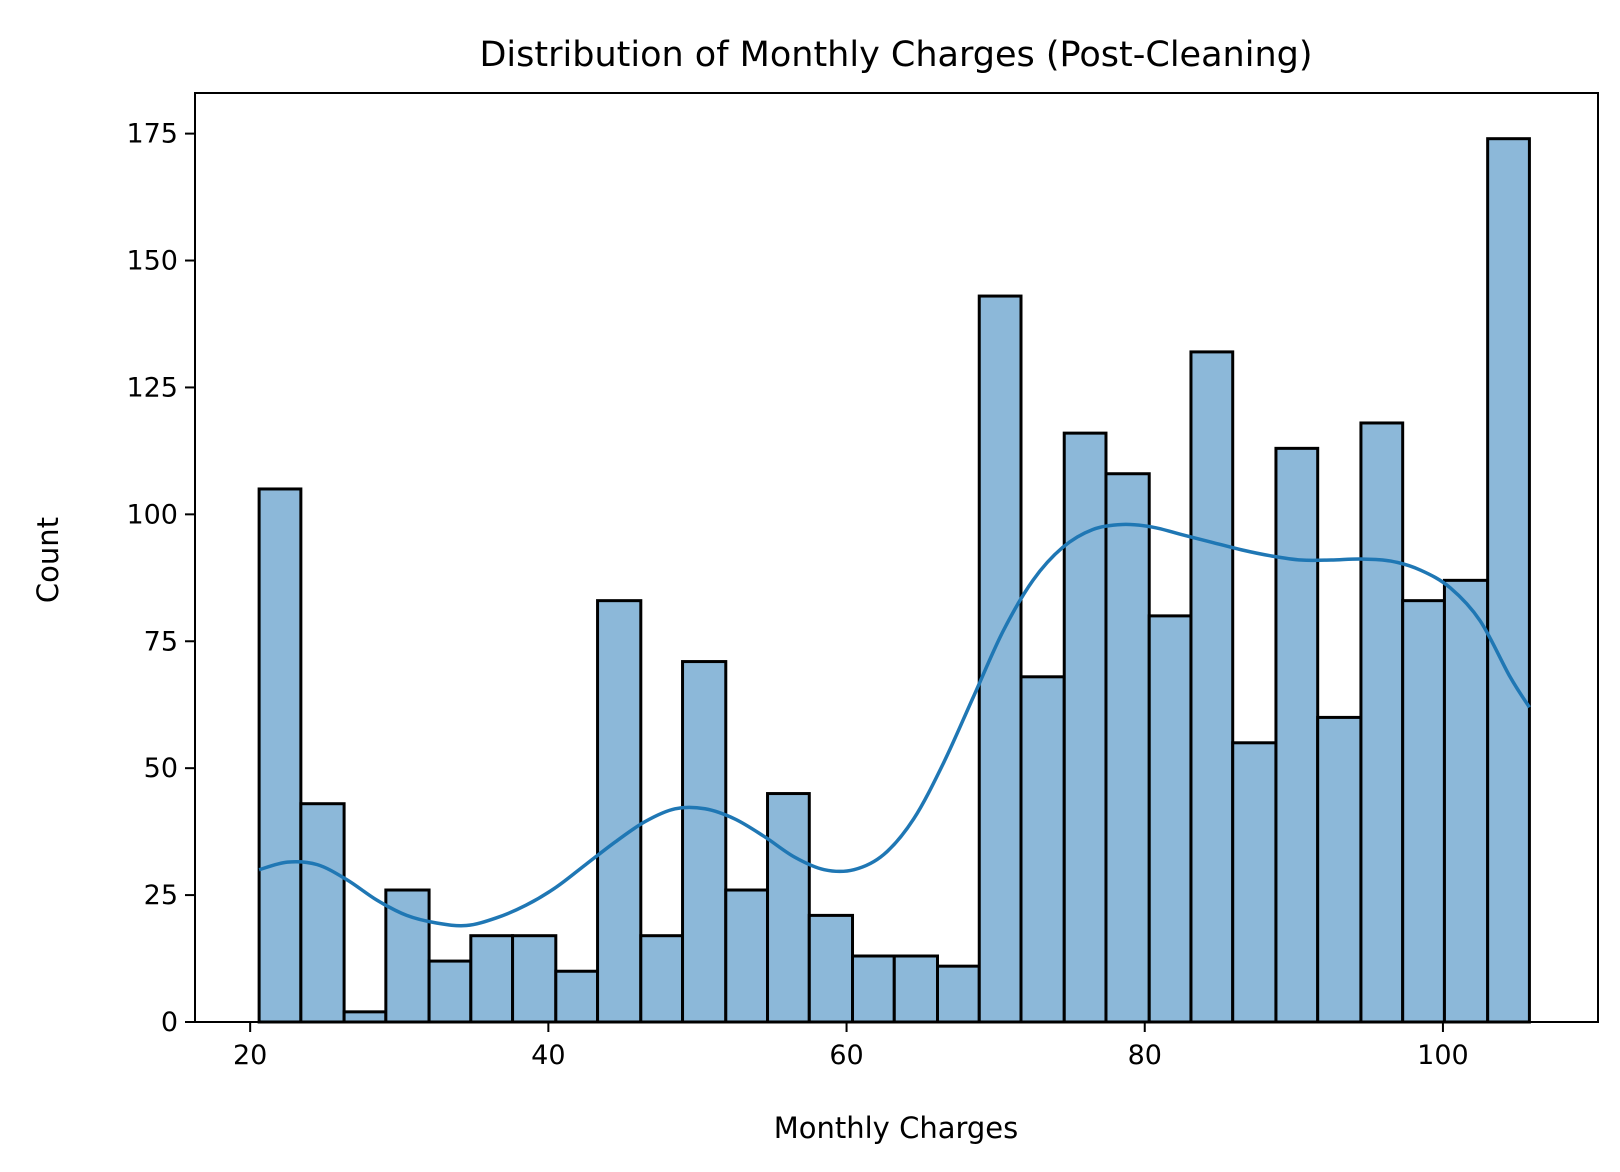 Image resolution: width=1620 pixels, height=1172 pixels. What do you see at coordinates (152, 387) in the screenshot?
I see `y-tick-label-125: 125` at bounding box center [152, 387].